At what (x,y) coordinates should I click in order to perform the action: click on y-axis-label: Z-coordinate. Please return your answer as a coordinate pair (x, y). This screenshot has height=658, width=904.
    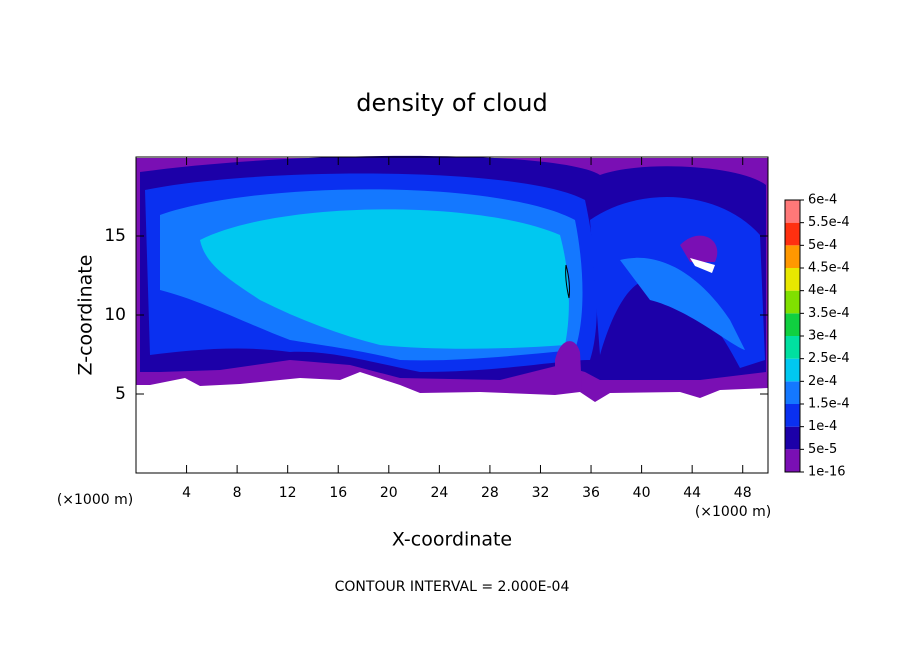
    Looking at the image, I should click on (86, 315).